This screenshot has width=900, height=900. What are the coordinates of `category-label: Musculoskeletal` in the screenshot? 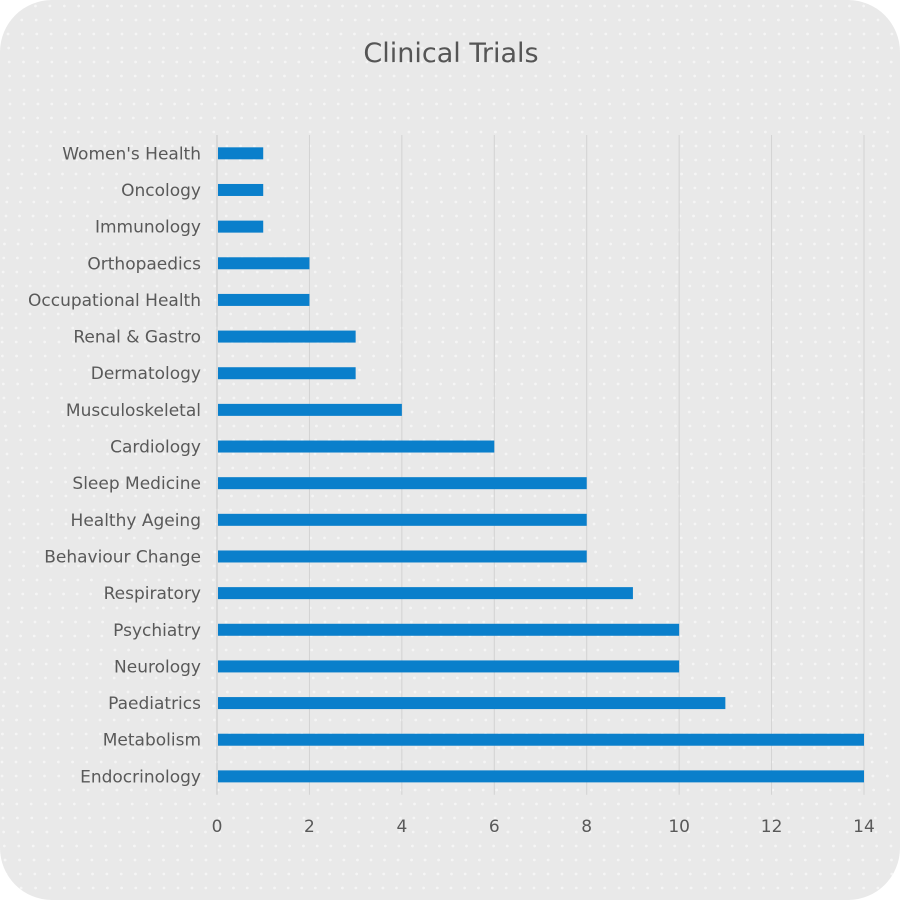 It's located at (133, 411).